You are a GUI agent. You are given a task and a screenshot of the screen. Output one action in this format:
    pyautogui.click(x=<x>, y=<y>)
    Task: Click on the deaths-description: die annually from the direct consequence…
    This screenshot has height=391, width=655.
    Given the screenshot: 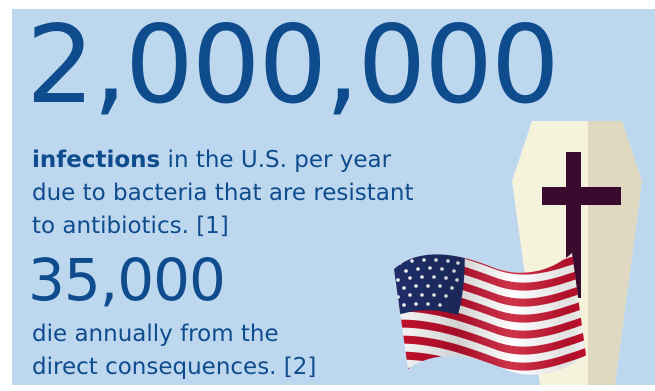 What is the action you would take?
    pyautogui.click(x=174, y=351)
    